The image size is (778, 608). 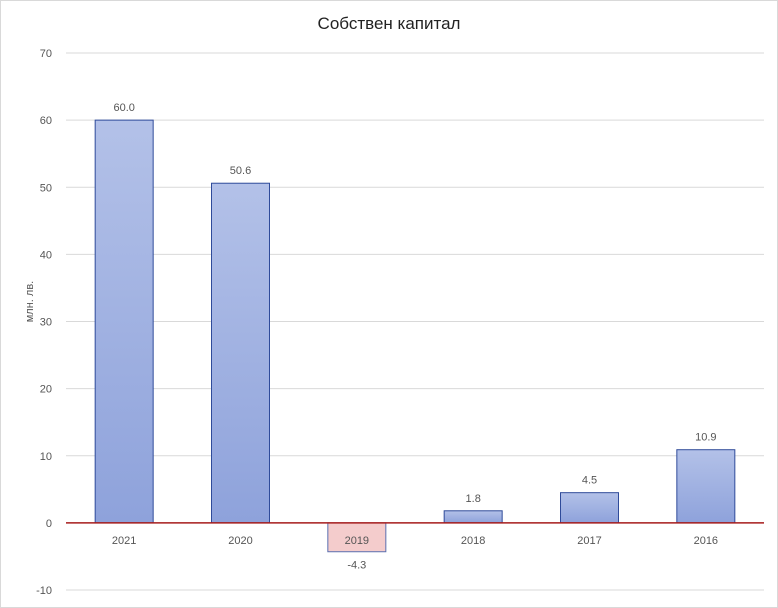 I want to click on data-label: 10.9, so click(x=705, y=438).